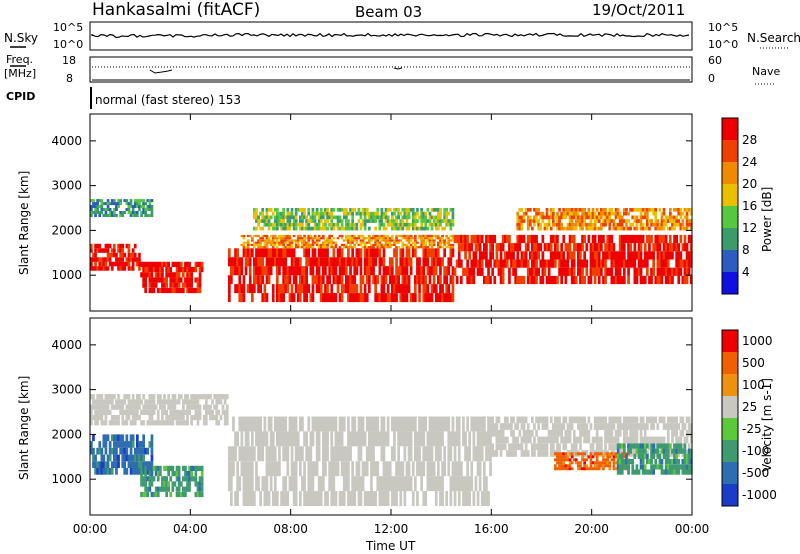 This screenshot has width=800, height=554. I want to click on nave-tick-top: 60, so click(715, 60).